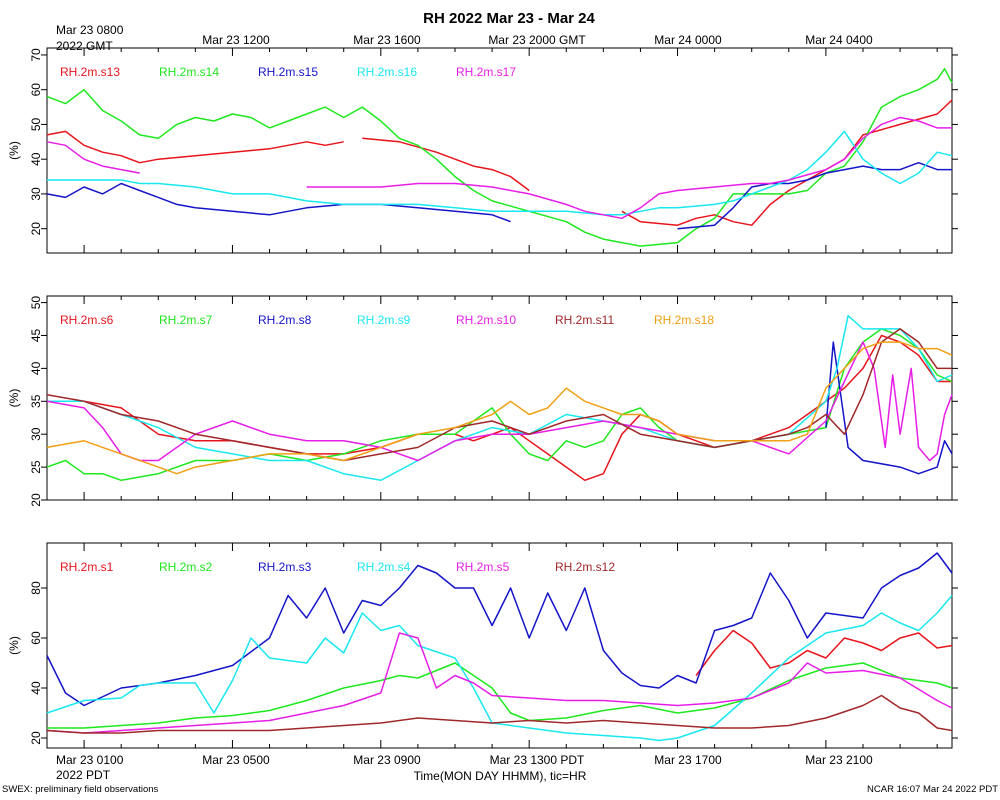 The width and height of the screenshot is (1000, 800). Describe the element at coordinates (499, 401) in the screenshot. I see `series-line-rh-2m-s10` at that location.